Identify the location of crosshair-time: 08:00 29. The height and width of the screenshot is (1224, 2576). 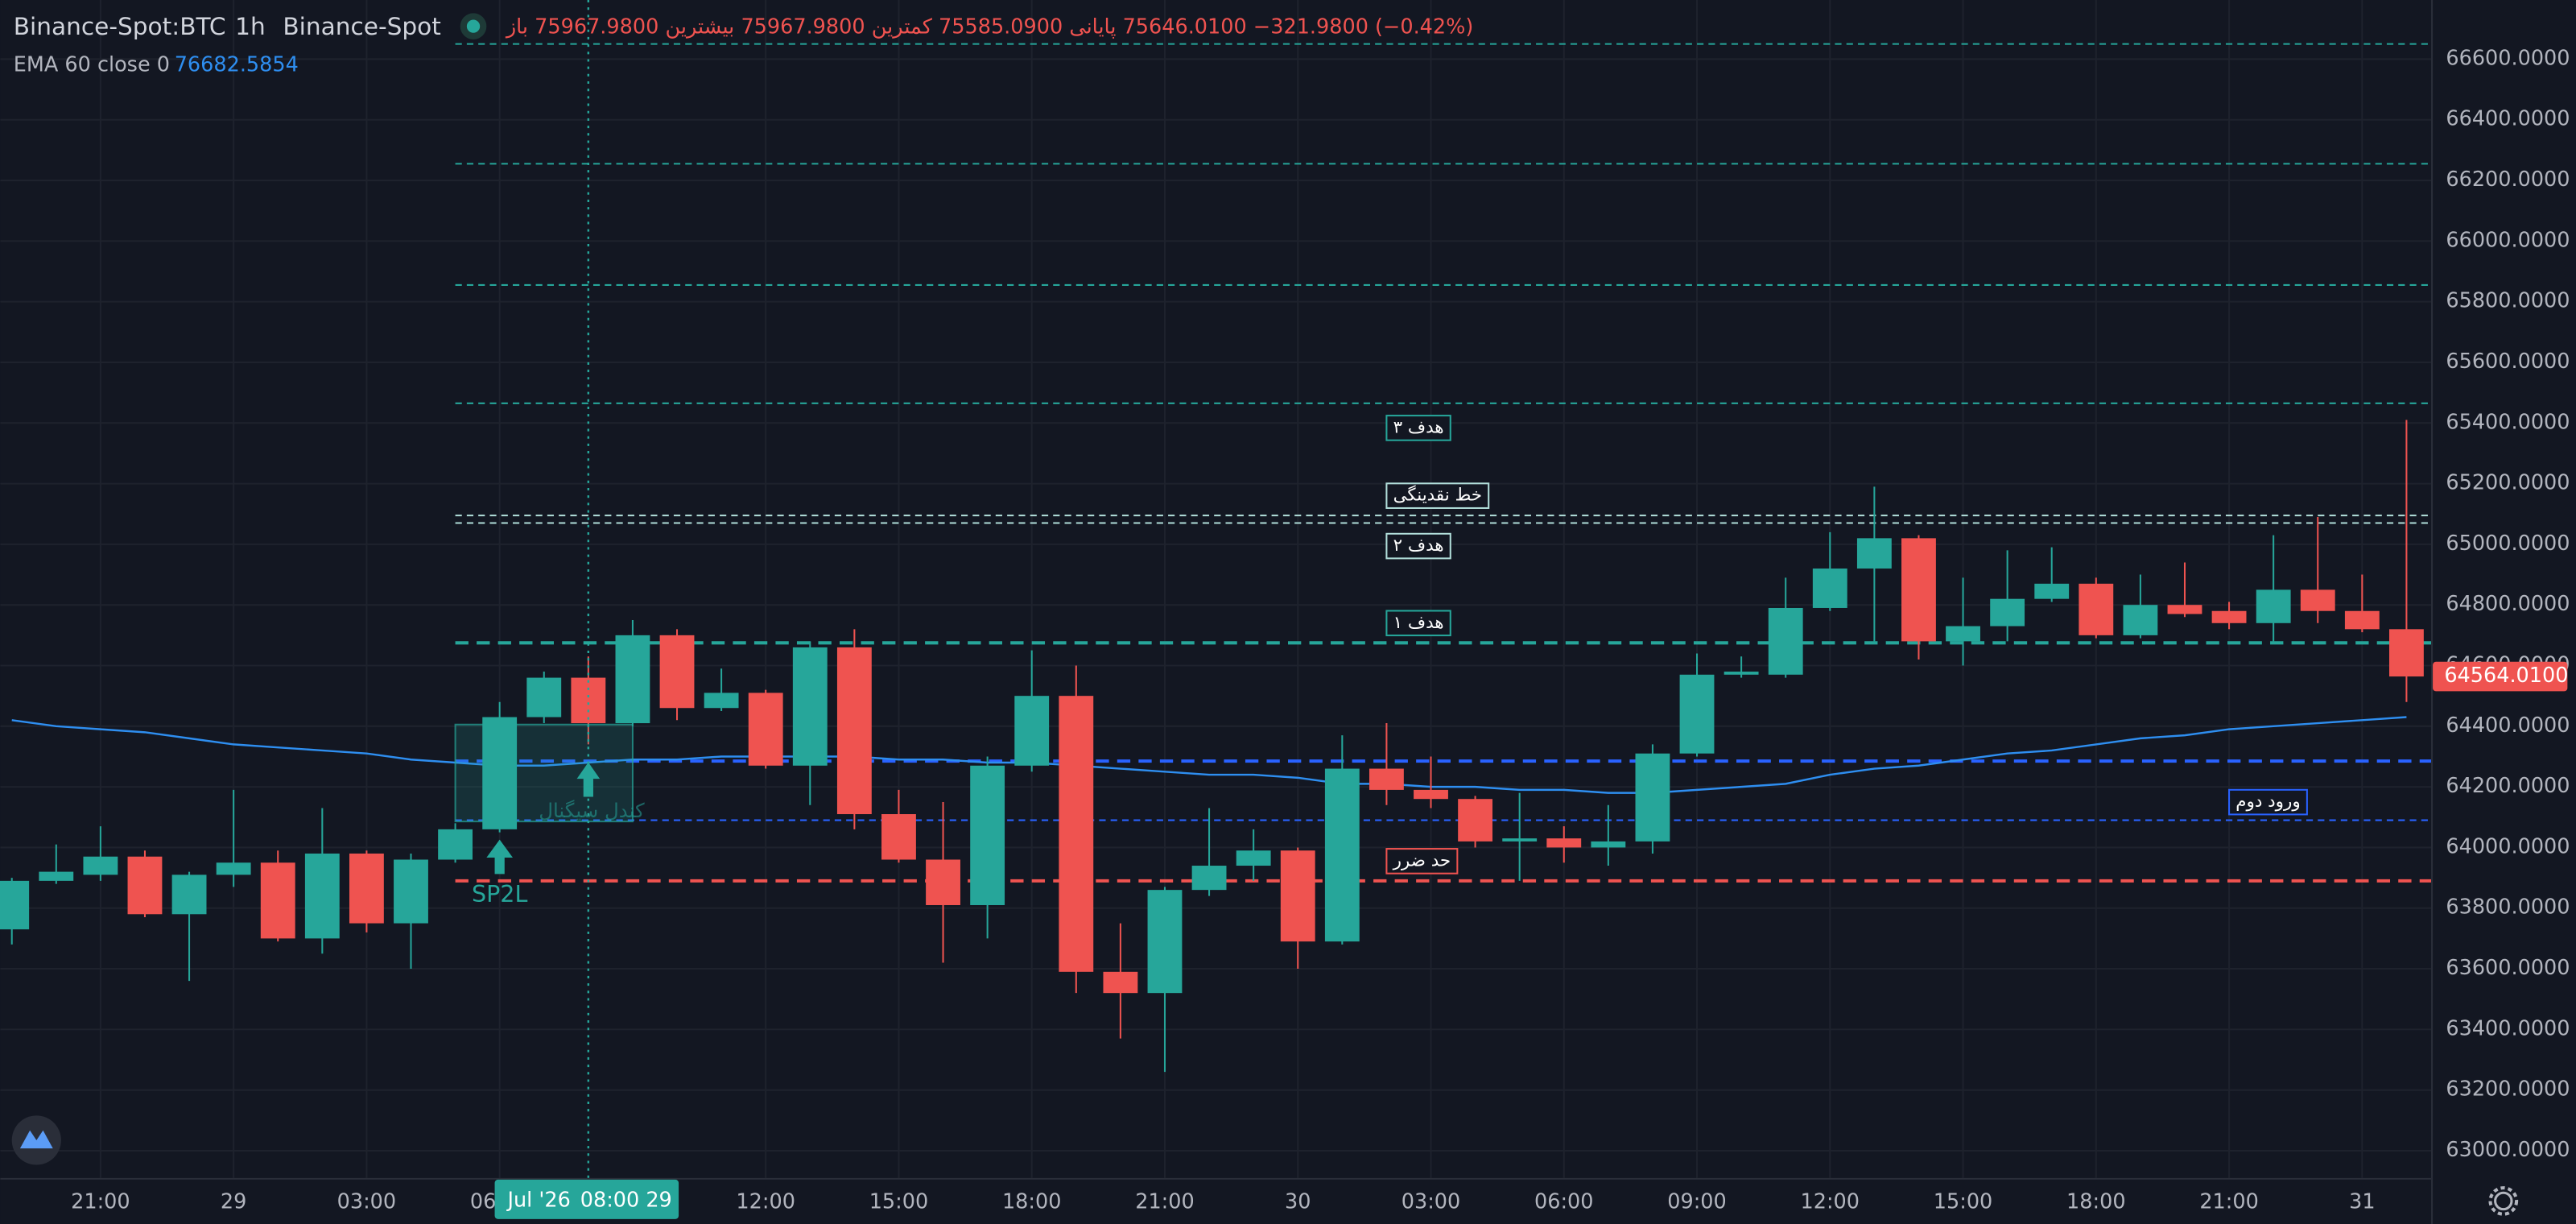
(626, 1200).